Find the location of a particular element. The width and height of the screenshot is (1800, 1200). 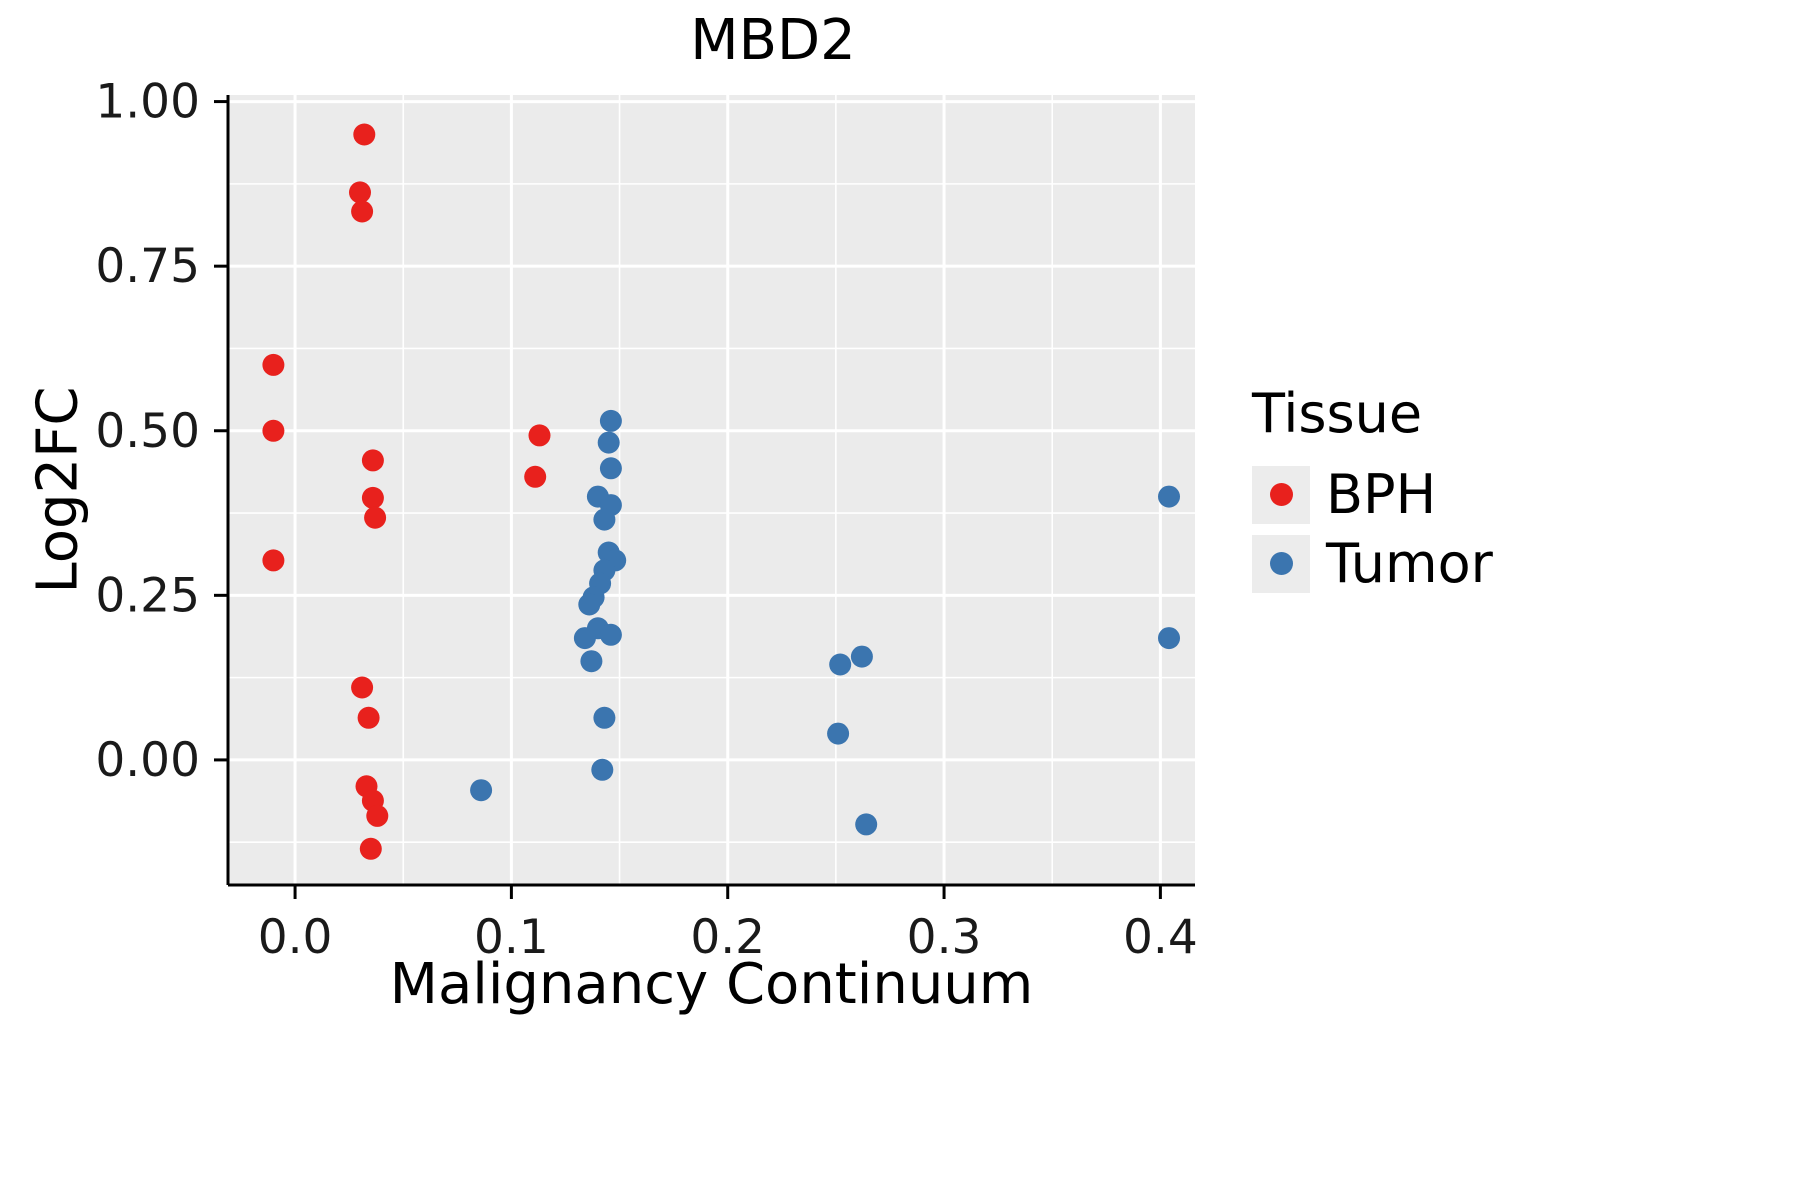

y-tick-label: 0.75 is located at coordinates (147, 266).